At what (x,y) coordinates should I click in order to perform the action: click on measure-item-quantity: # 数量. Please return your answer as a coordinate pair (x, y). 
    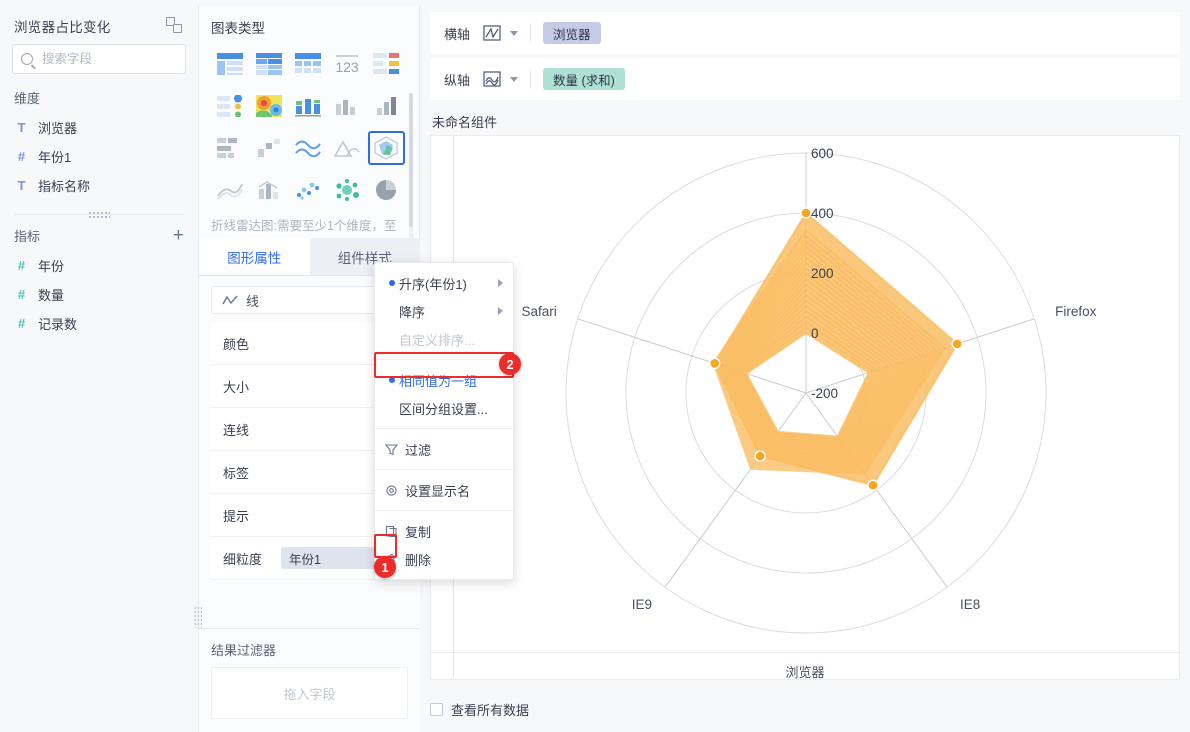
    Looking at the image, I should click on (99, 294).